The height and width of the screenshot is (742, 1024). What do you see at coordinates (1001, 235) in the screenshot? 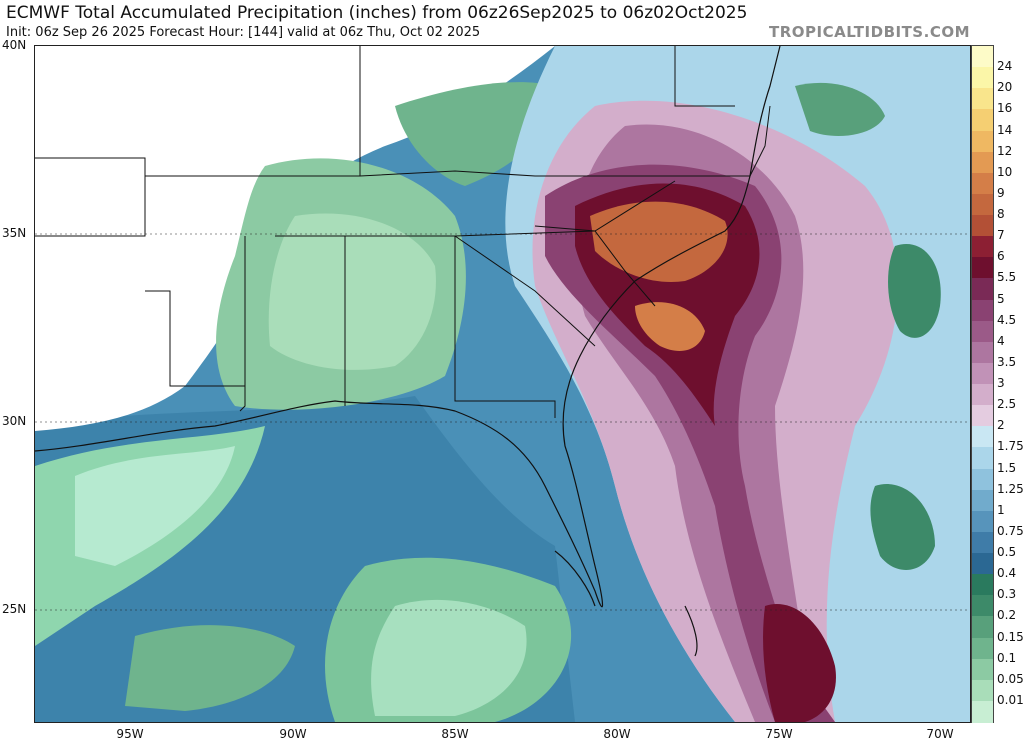
I see `colorbar-label: 7` at bounding box center [1001, 235].